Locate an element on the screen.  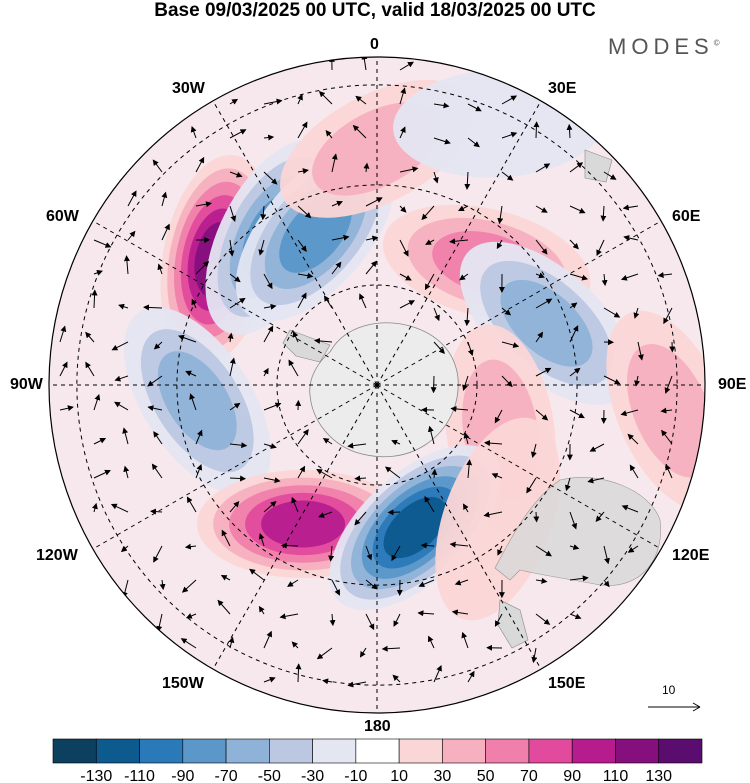
reference-vector-label: 10 is located at coordinates (669, 690).